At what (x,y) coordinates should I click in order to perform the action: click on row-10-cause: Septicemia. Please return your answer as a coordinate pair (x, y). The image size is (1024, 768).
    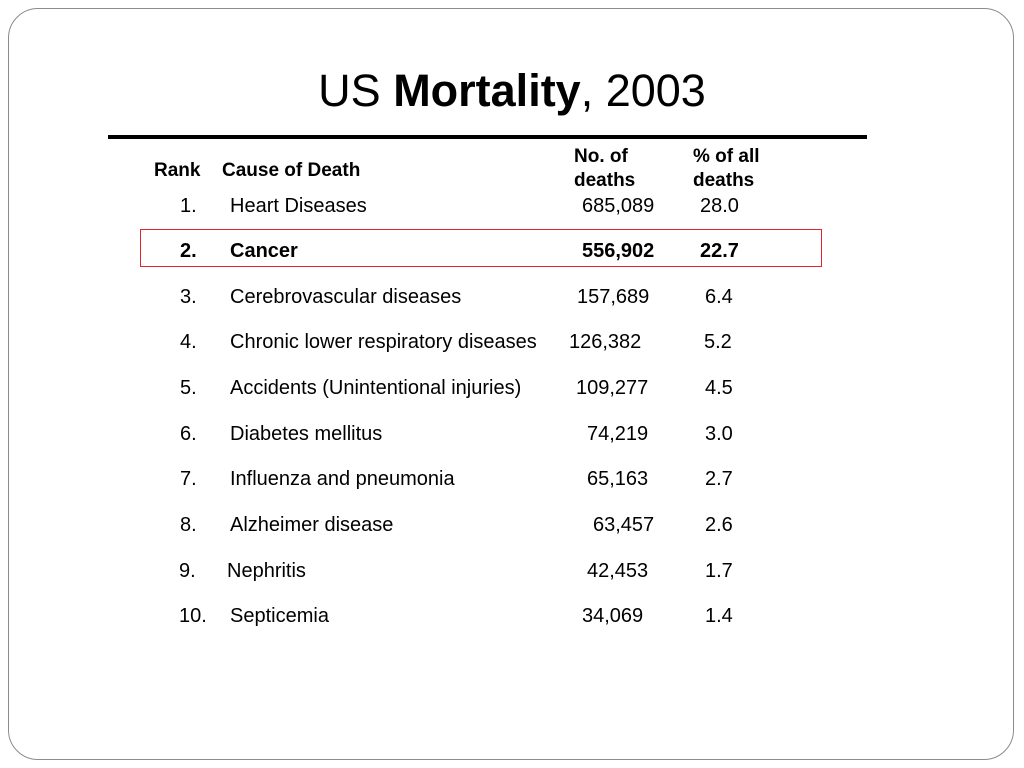
    Looking at the image, I should click on (279, 616).